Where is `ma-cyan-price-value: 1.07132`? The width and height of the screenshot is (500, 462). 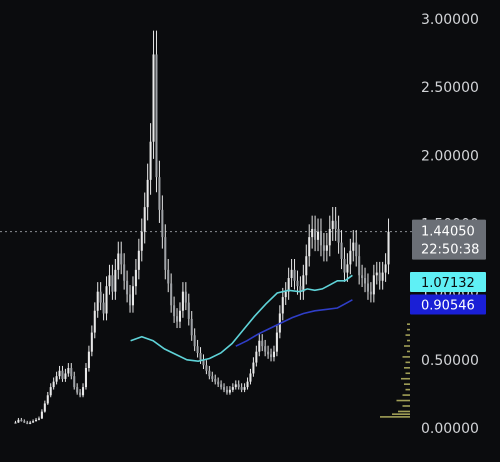
ma-cyan-price-value: 1.07132 is located at coordinates (448, 283).